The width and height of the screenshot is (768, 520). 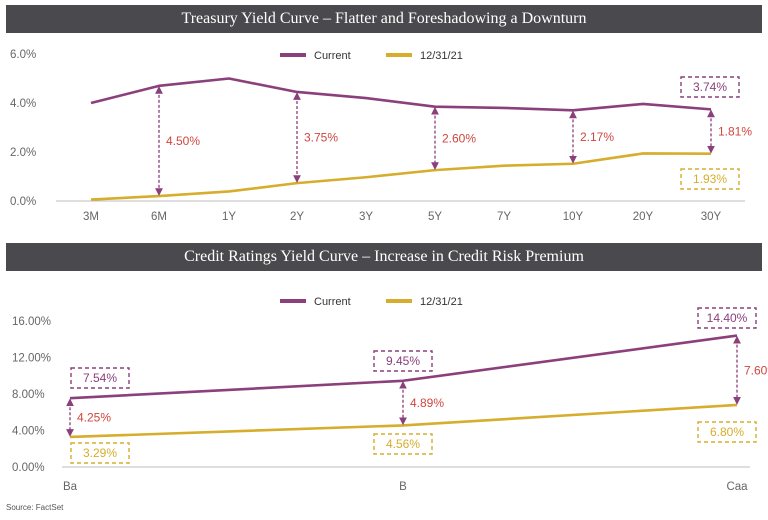 What do you see at coordinates (366, 217) in the screenshot?
I see `x-tick-label-3y: 3Y` at bounding box center [366, 217].